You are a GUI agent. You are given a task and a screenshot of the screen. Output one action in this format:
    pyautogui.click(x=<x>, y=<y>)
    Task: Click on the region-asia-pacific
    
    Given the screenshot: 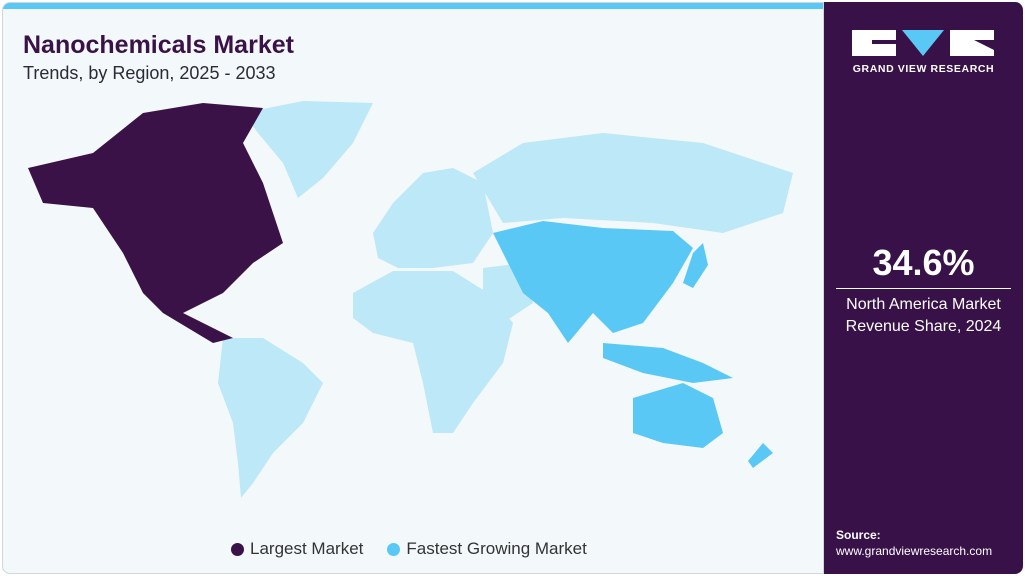 What is the action you would take?
    pyautogui.click(x=633, y=344)
    